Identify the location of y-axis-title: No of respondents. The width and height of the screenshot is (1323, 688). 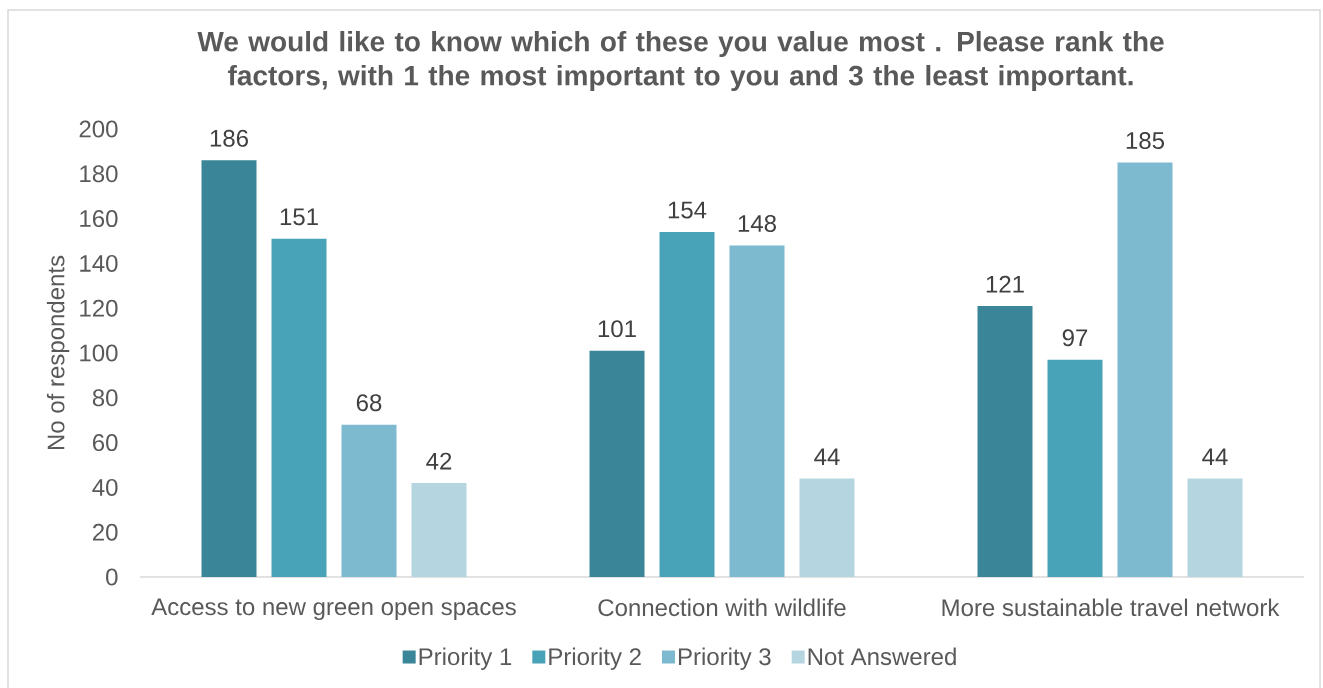
(58, 352).